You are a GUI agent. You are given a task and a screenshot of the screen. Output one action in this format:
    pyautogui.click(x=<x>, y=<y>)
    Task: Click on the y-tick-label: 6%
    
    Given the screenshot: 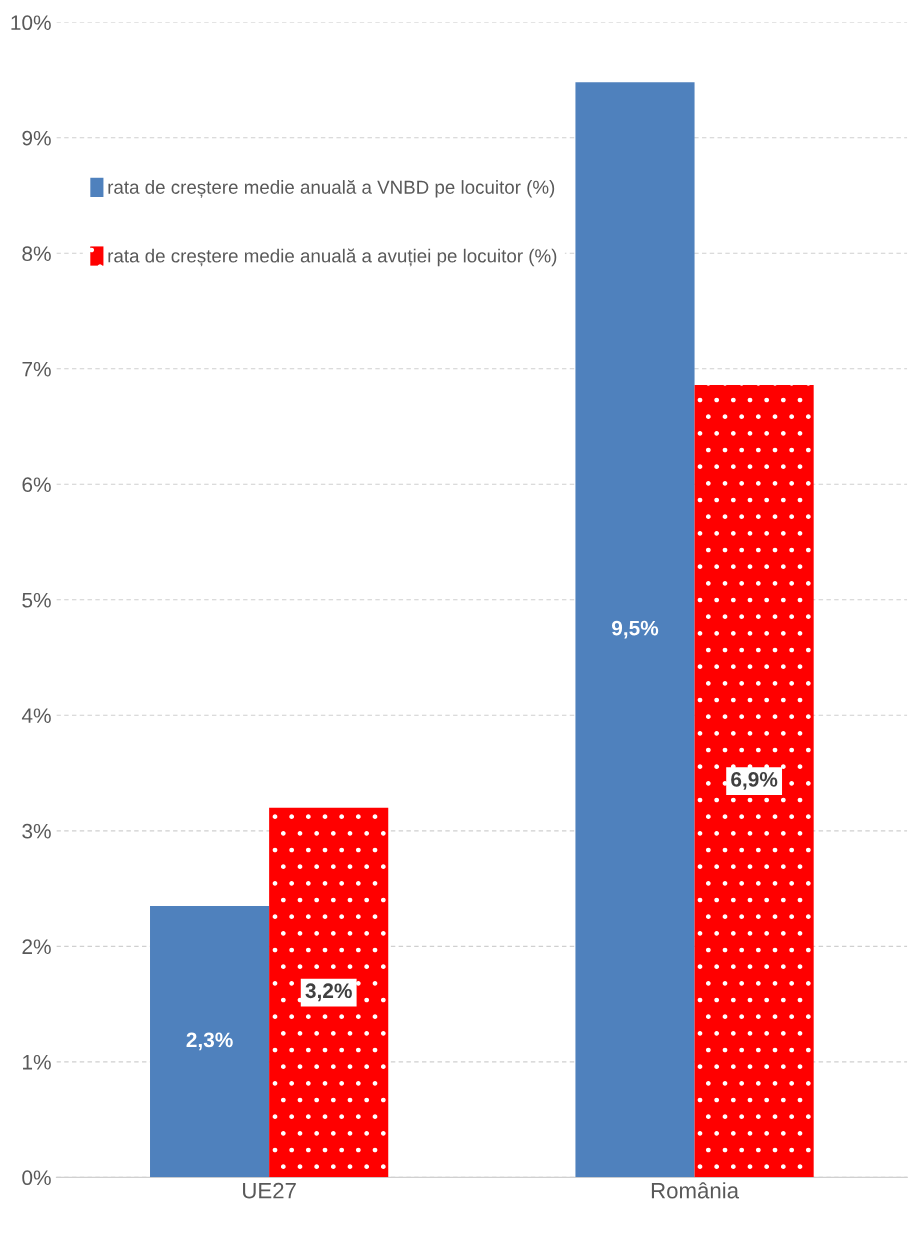 What is the action you would take?
    pyautogui.click(x=36, y=485)
    